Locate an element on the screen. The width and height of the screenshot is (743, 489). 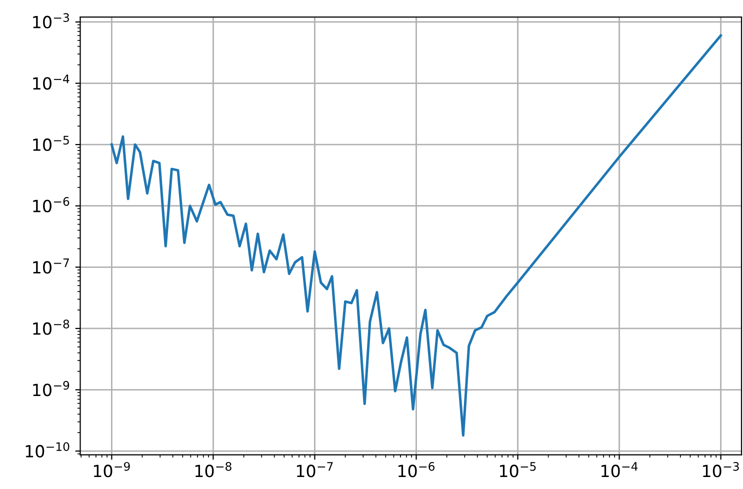
x-tick-label: 10$^{−7}$ is located at coordinates (314, 470).